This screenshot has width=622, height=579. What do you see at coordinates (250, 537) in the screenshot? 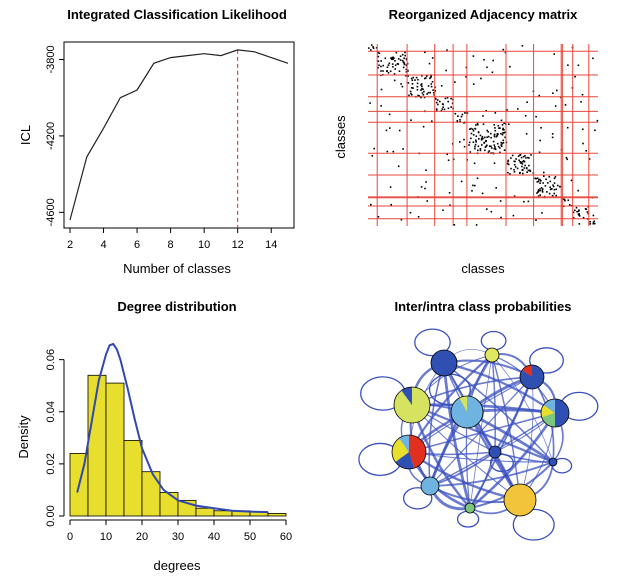
I see `degree-x-tick-label: 50` at bounding box center [250, 537].